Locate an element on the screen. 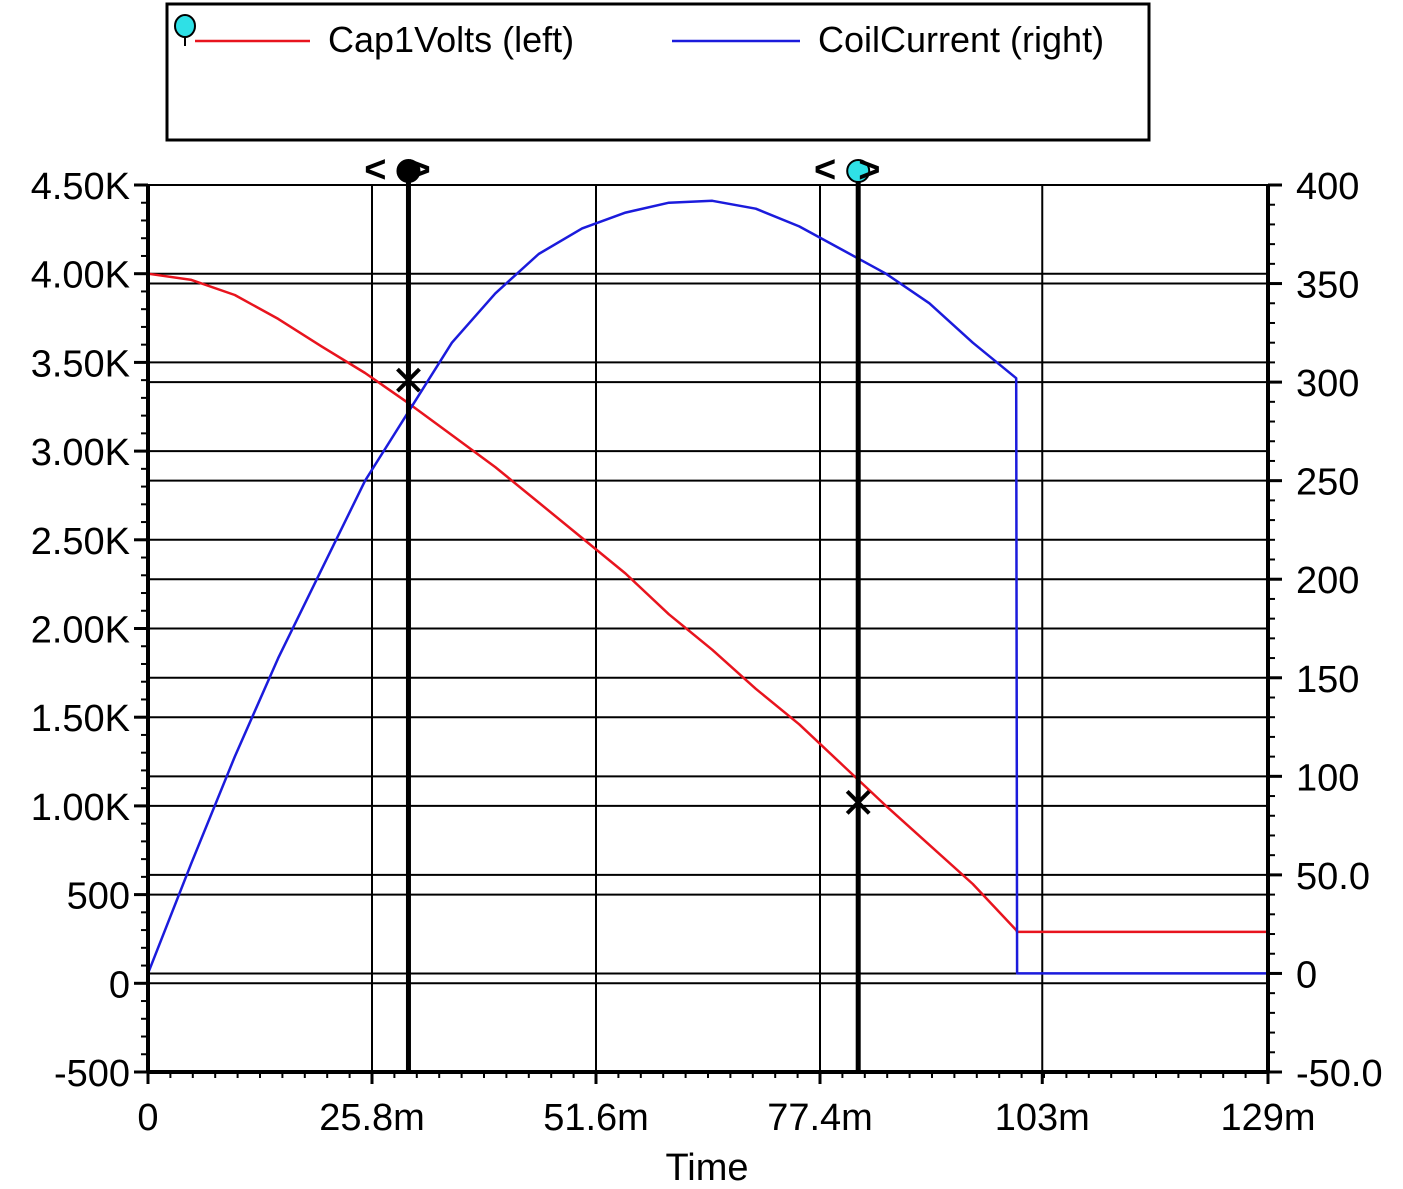  y-left-tick-label: 1.00K is located at coordinates (80, 808).